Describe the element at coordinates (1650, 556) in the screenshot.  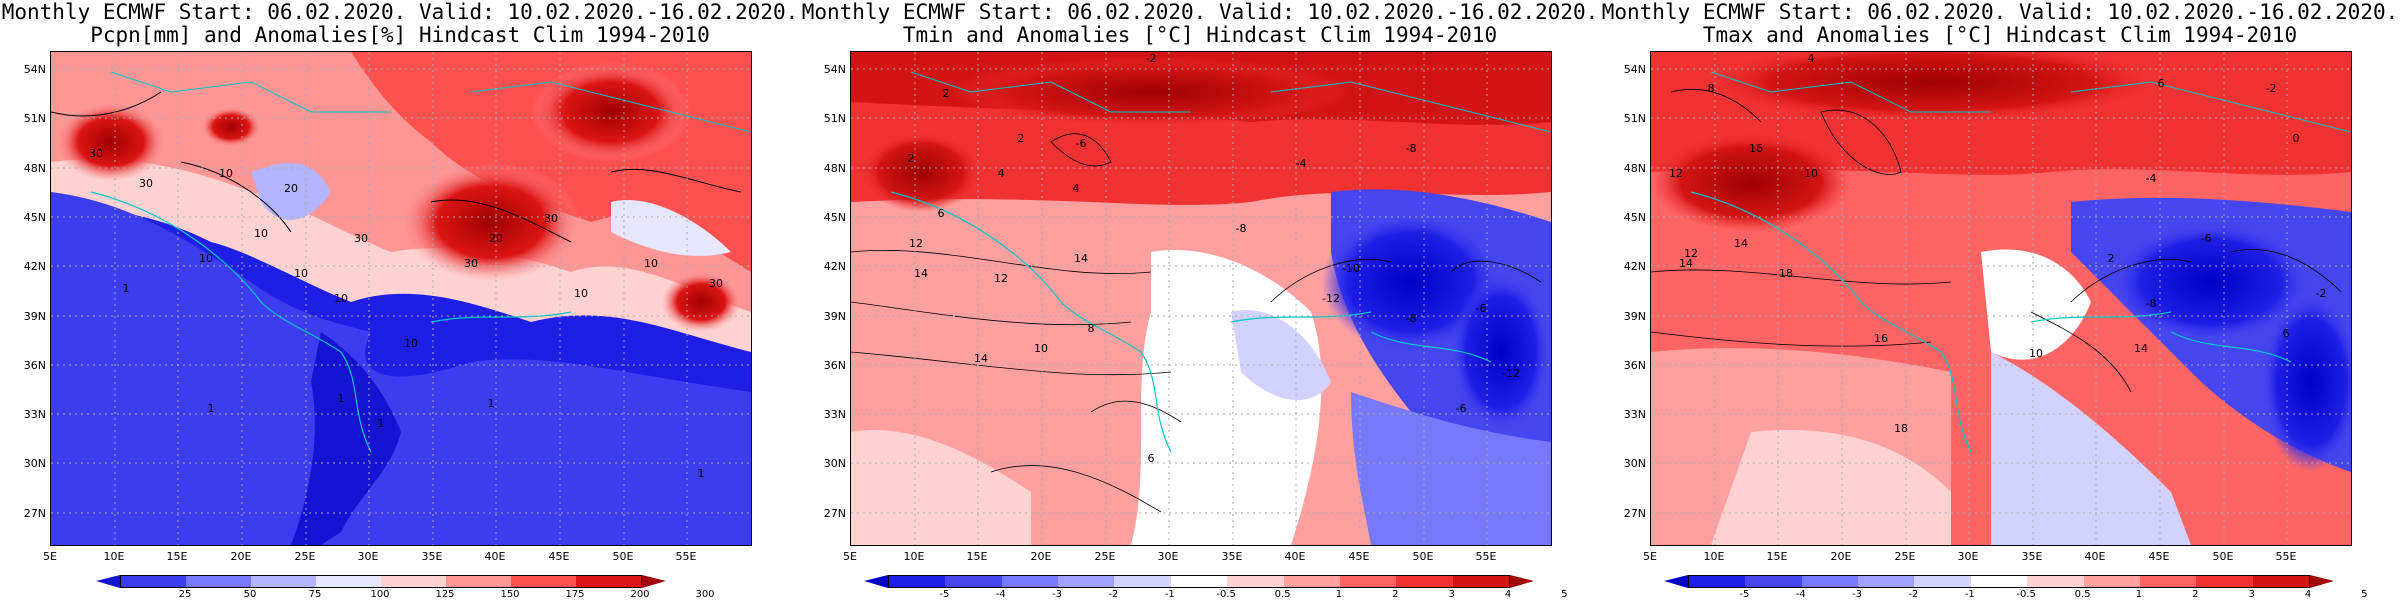
I see `x-axis-label: 5E` at that location.